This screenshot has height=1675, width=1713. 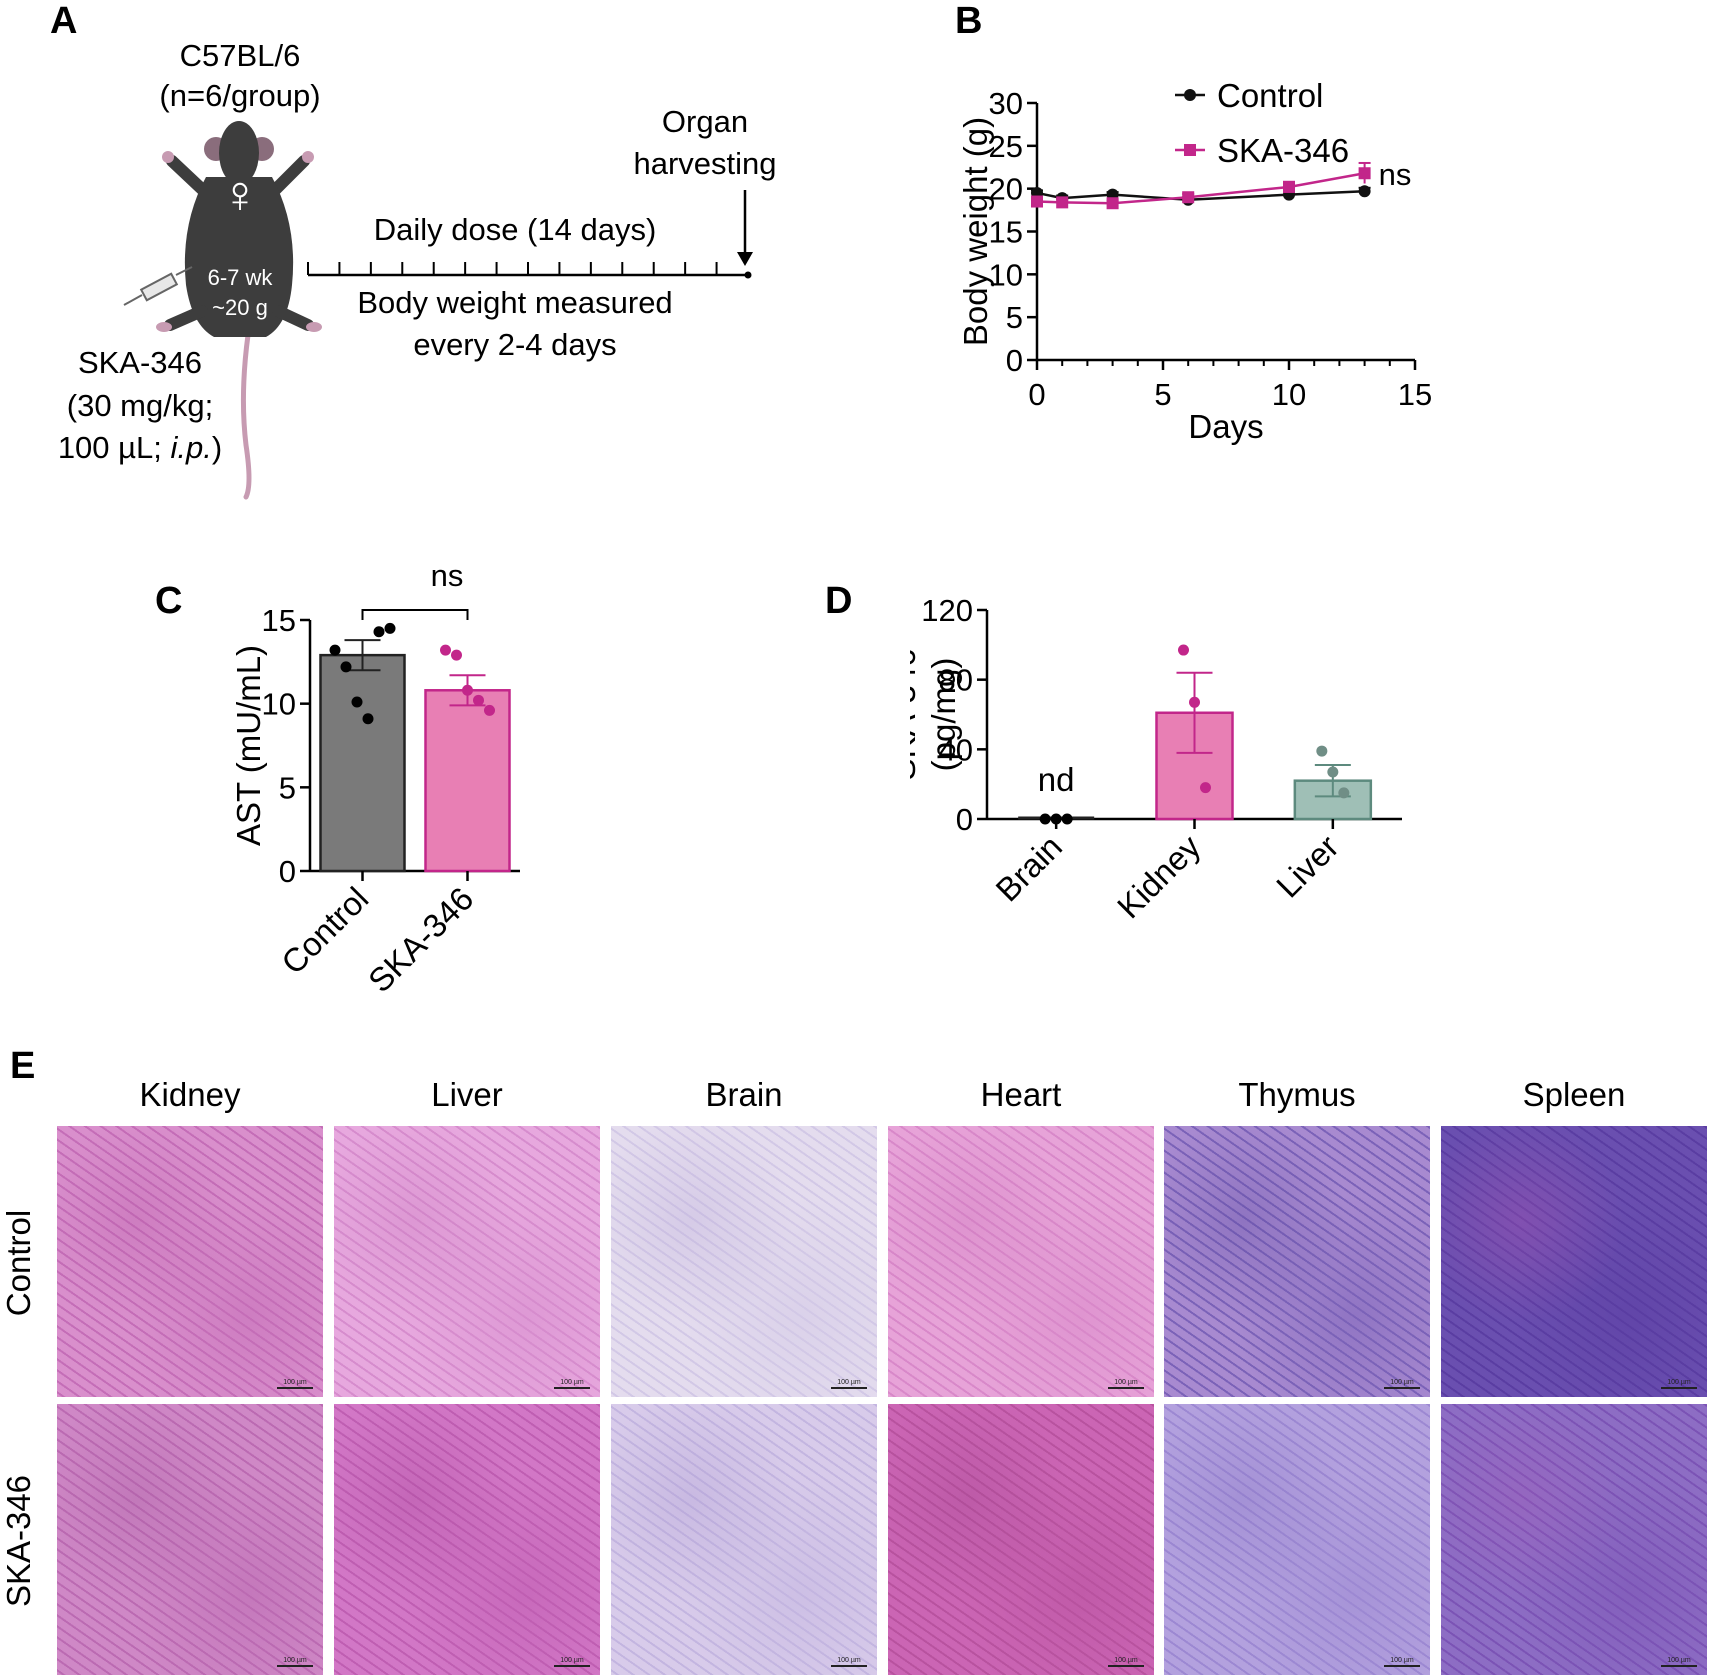 What do you see at coordinates (240, 55) in the screenshot?
I see `strain-label: C57BL/6` at bounding box center [240, 55].